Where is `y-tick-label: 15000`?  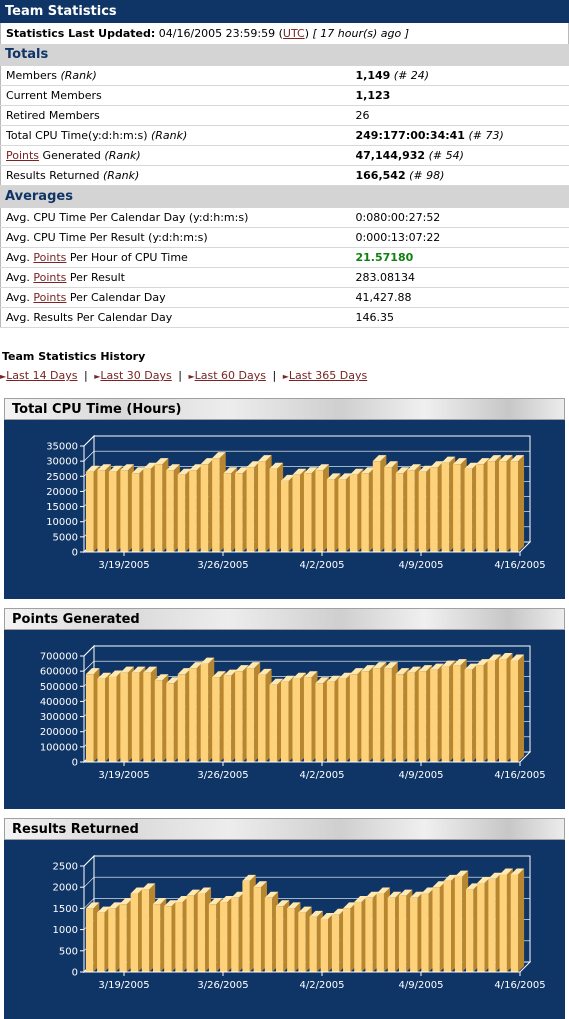 y-tick-label: 15000 is located at coordinates (62, 507).